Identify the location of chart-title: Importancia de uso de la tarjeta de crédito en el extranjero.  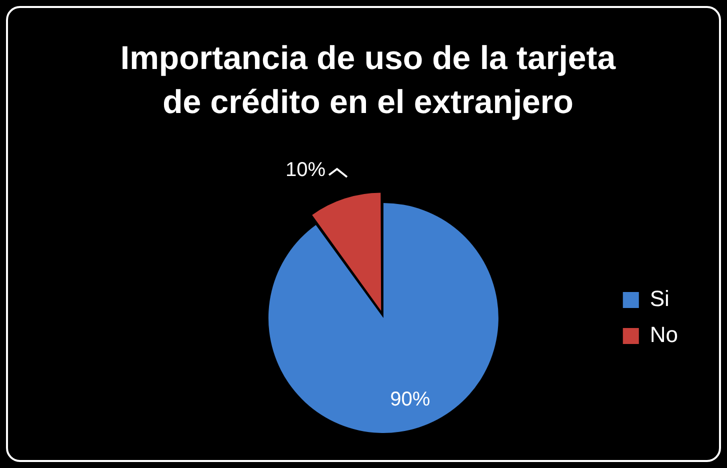
(368, 80).